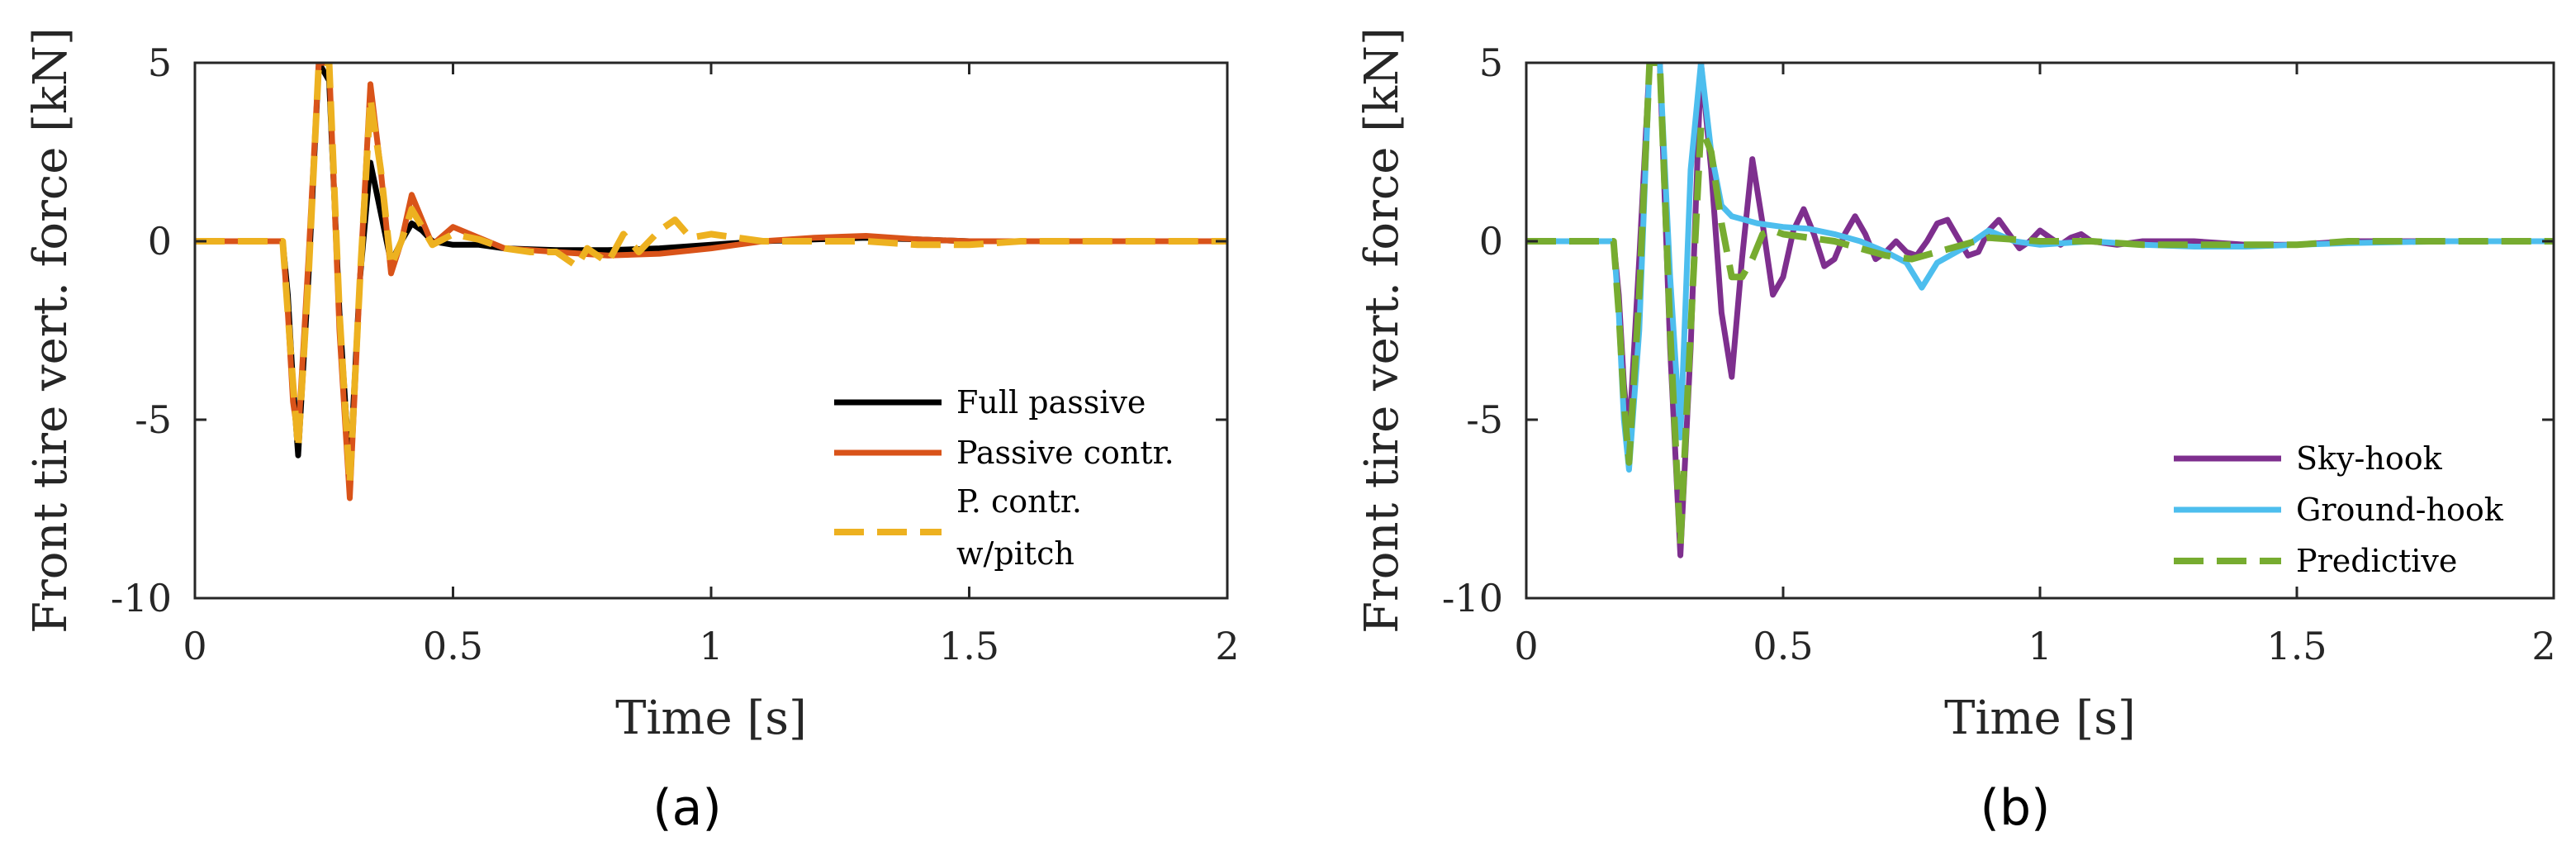 This screenshot has height=846, width=2576. Describe the element at coordinates (2369, 458) in the screenshot. I see `legend-label: Sky-hook` at that location.